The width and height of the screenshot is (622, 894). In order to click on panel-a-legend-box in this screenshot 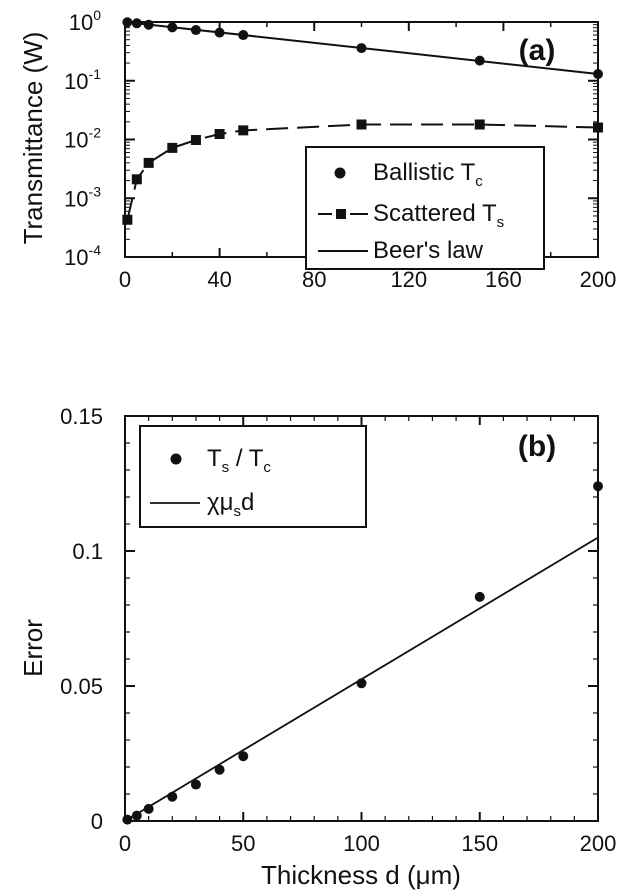, I will do `click(425, 208)`.